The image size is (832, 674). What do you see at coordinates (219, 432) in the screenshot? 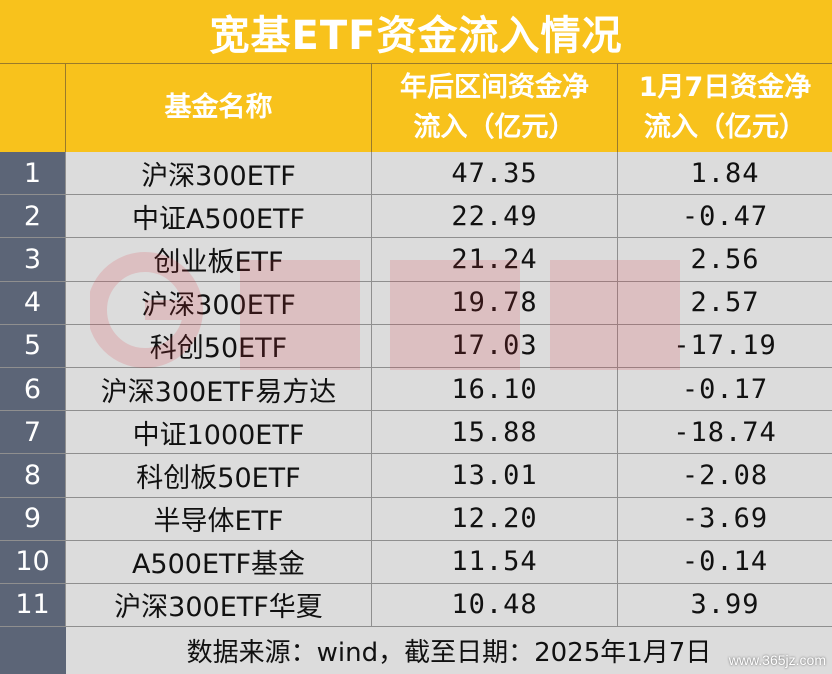
I see `fund-name: 中证1000ETF` at bounding box center [219, 432].